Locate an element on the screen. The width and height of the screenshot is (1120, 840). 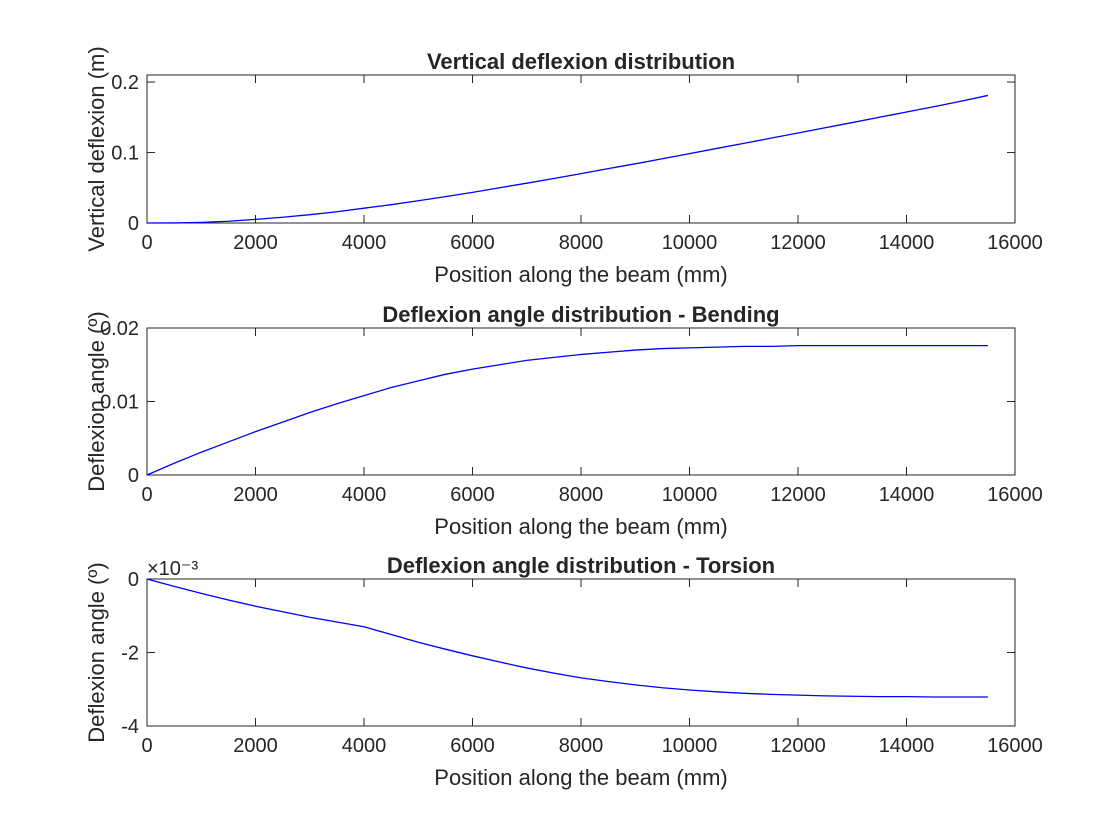
chart-title: Vertical deflexion distribution is located at coordinates (581, 61).